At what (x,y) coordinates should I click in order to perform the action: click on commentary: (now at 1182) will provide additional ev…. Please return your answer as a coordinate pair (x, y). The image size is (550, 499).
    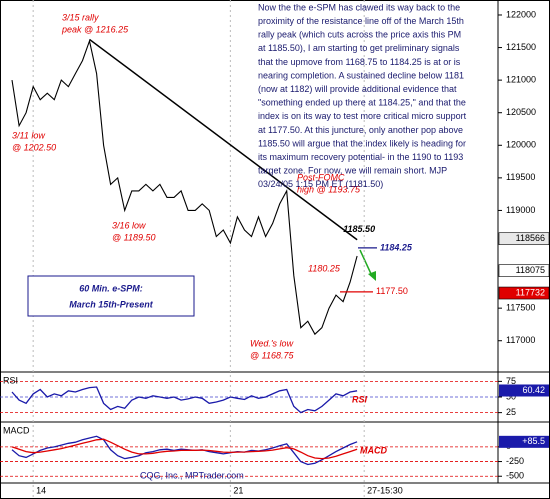
    Looking at the image, I should click on (357, 89).